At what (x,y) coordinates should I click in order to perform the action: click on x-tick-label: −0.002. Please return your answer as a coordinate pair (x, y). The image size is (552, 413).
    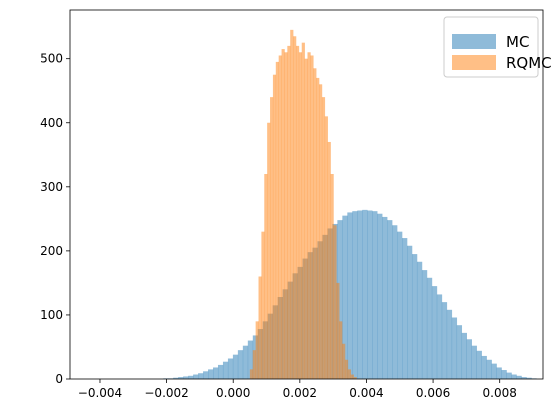
    Looking at the image, I should click on (166, 393).